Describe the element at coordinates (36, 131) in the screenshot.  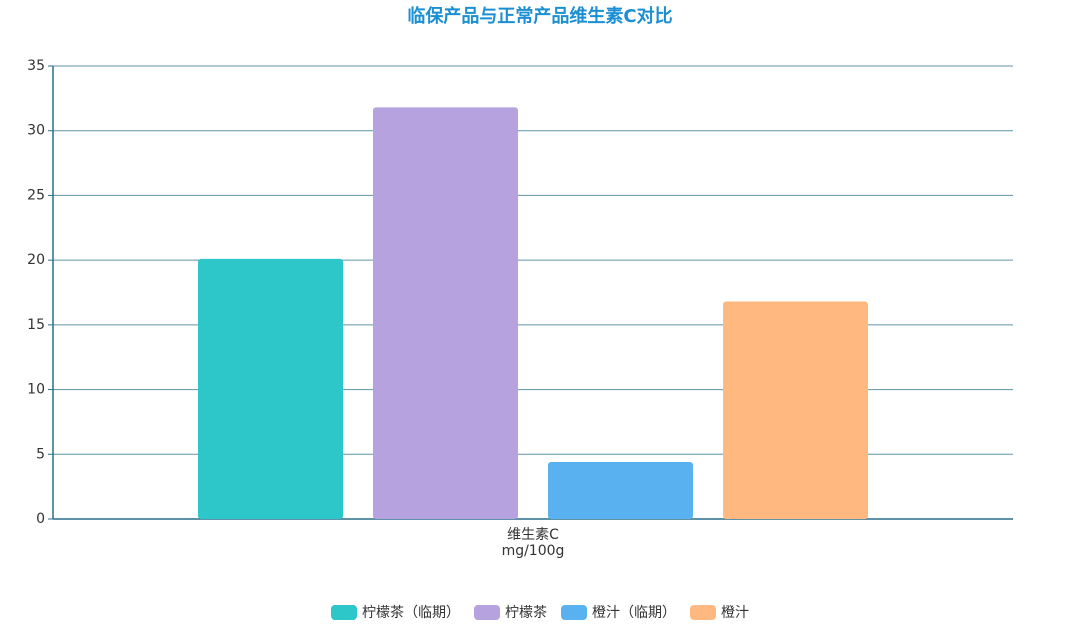
I see `y-tick-label: 30` at that location.